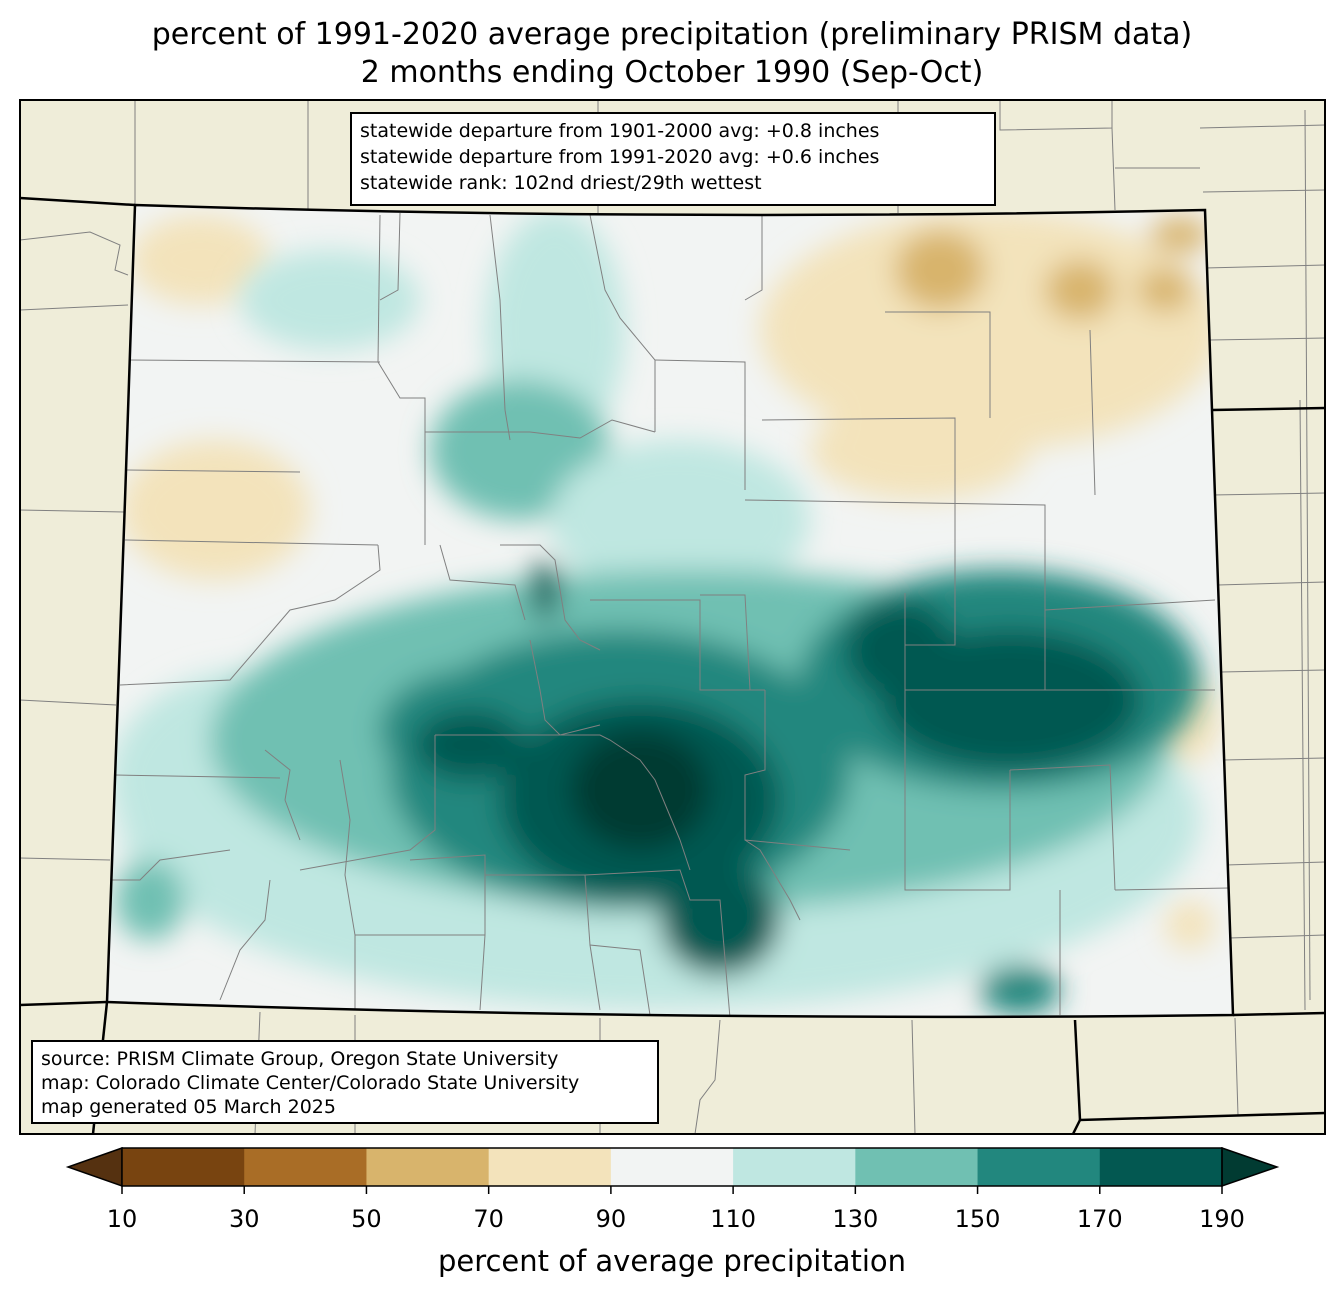  Describe the element at coordinates (1099, 1219) in the screenshot. I see `colorbar-tick-label: 170` at that location.